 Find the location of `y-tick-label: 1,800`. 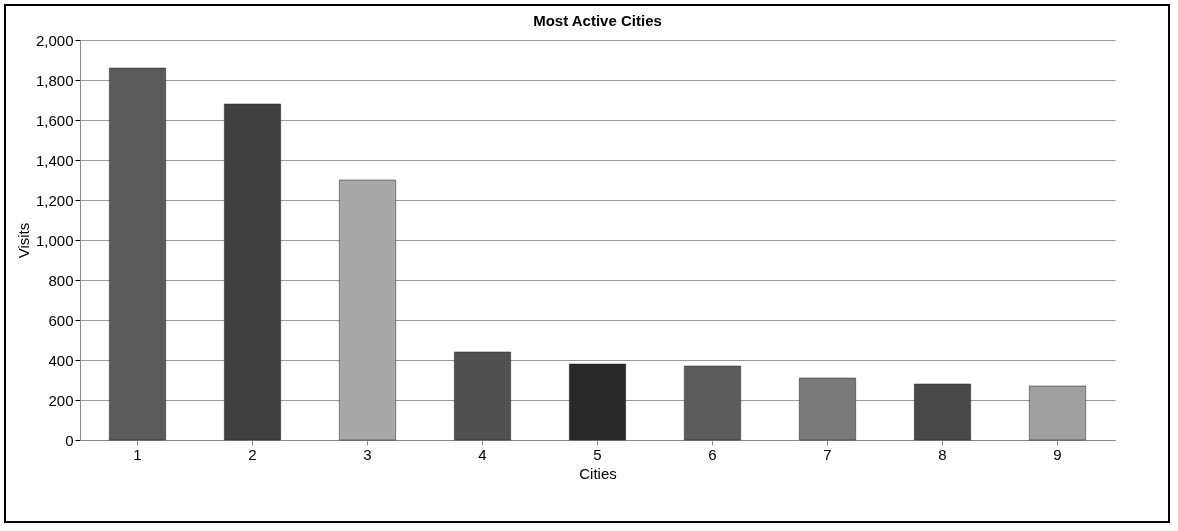

y-tick-label: 1,800 is located at coordinates (54, 80).